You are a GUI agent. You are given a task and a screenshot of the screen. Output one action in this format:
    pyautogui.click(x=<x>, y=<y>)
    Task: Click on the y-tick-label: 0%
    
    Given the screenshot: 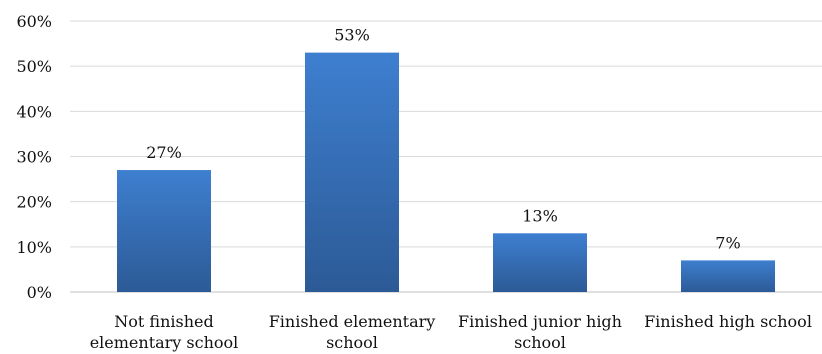 What is the action you would take?
    pyautogui.click(x=39, y=292)
    